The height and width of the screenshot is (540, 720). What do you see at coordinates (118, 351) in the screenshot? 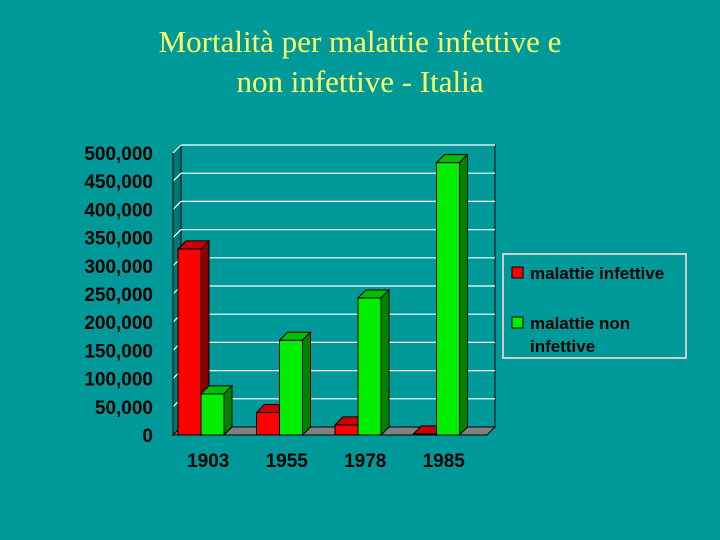
I see `y-tick-label: 150,000` at bounding box center [118, 351].